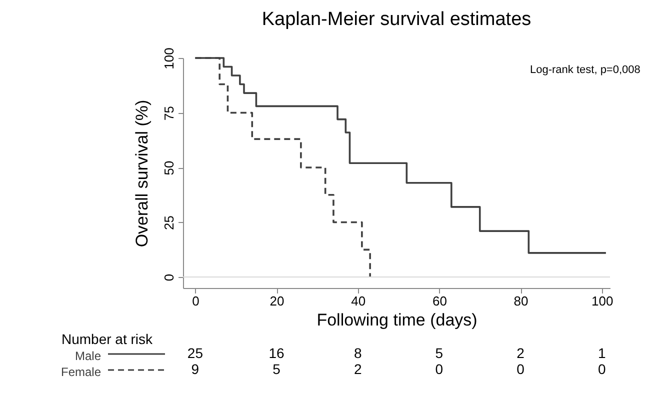 Image resolution: width=670 pixels, height=416 pixels. Describe the element at coordinates (585, 70) in the screenshot. I see `annotation: Log-rank test, p=0,008` at that location.